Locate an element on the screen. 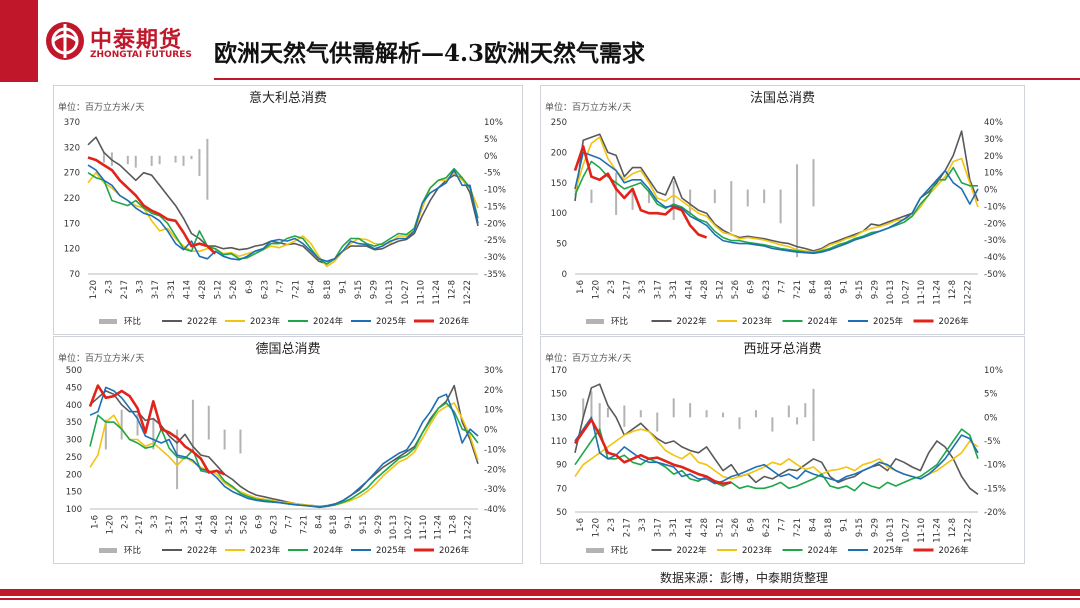 Image resolution: width=1080 pixels, height=608 pixels. chart-unit-label: 单位：百万立方米/天 is located at coordinates (101, 358).